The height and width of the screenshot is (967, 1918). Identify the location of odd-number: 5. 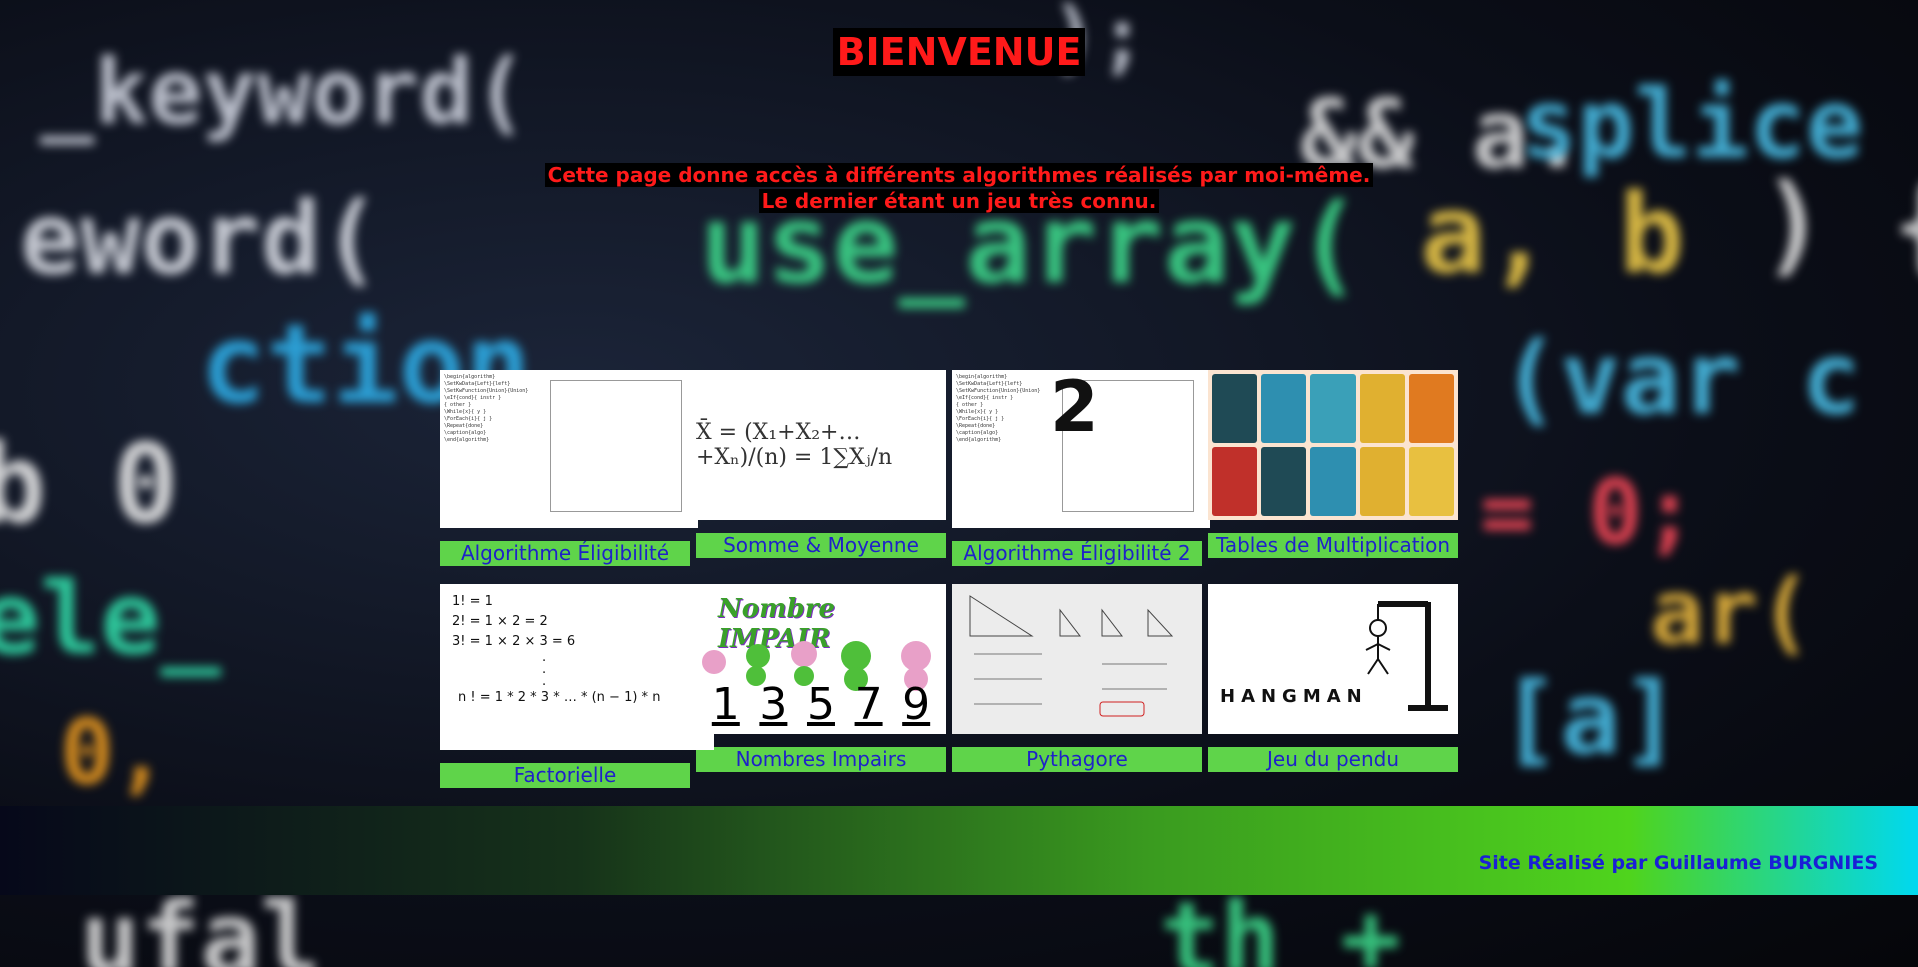
(820, 704).